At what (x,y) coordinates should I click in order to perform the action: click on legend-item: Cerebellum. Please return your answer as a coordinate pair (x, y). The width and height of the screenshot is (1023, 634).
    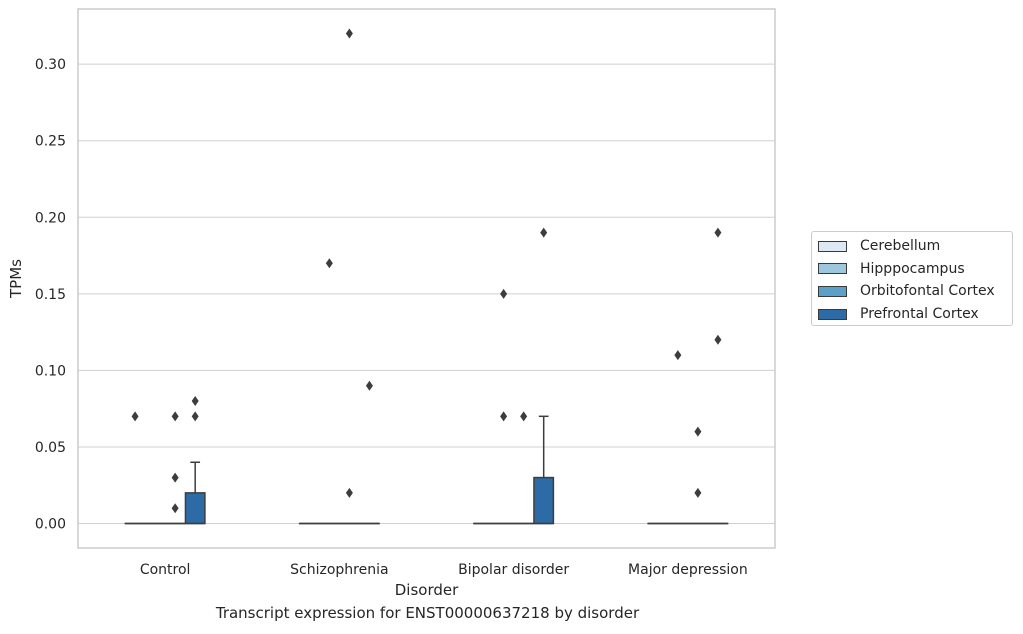
    Looking at the image, I should click on (915, 246).